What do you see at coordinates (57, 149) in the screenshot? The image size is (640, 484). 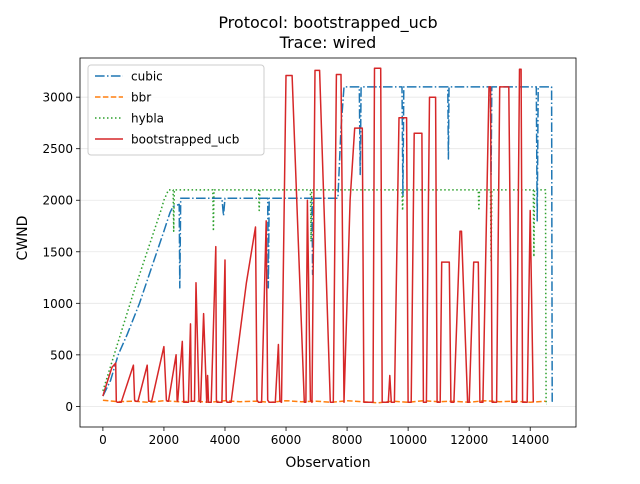 I see `y-tick-label: 2500` at bounding box center [57, 149].